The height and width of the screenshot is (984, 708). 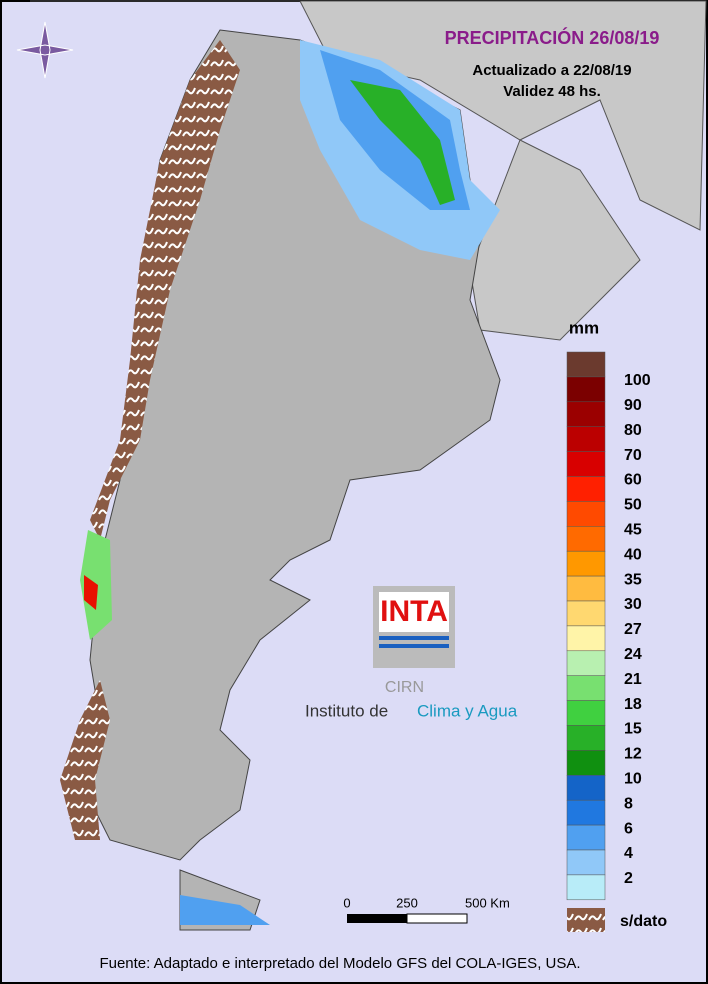 I want to click on title: PRECIPITACIÓN 26/08/19, so click(x=552, y=37).